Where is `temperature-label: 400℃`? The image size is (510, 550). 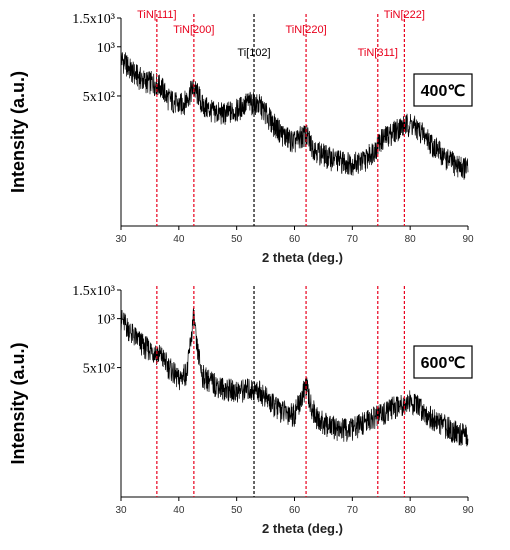 temperature-label: 400℃ is located at coordinates (443, 91).